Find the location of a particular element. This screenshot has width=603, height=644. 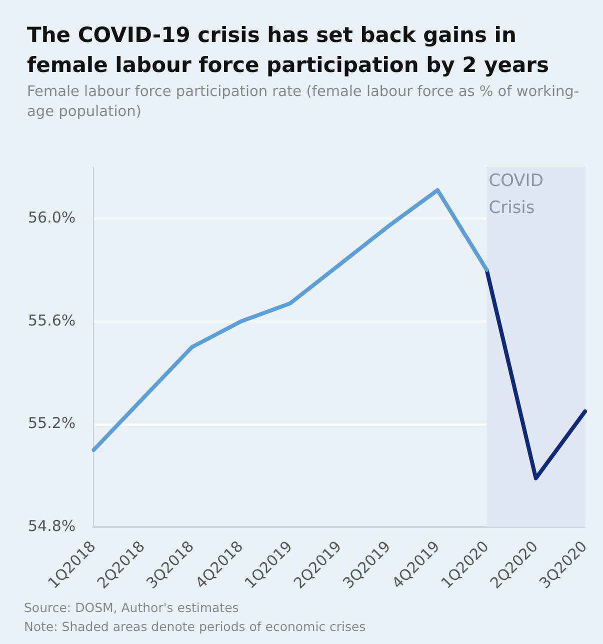

y-tick-label: 54.8% is located at coordinates (52, 526).